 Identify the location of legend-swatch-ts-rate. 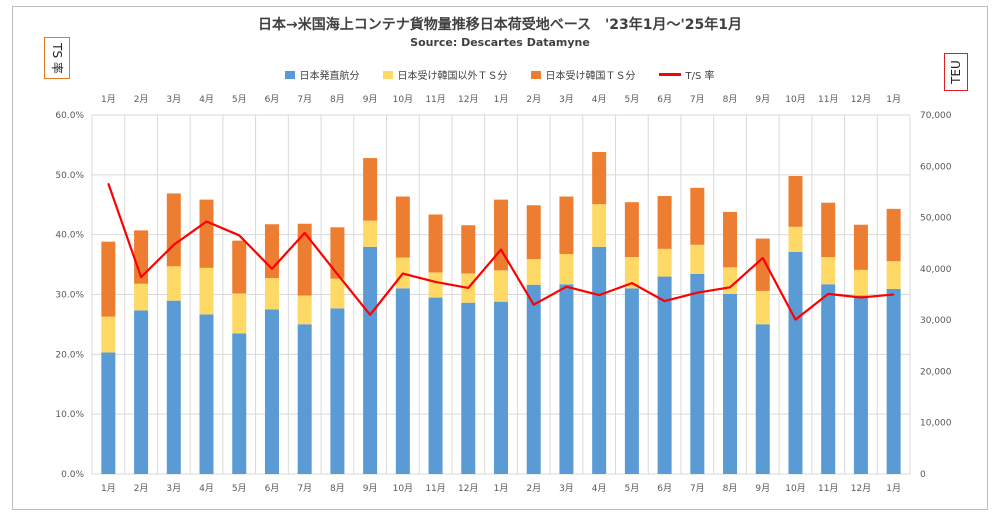
(670, 74).